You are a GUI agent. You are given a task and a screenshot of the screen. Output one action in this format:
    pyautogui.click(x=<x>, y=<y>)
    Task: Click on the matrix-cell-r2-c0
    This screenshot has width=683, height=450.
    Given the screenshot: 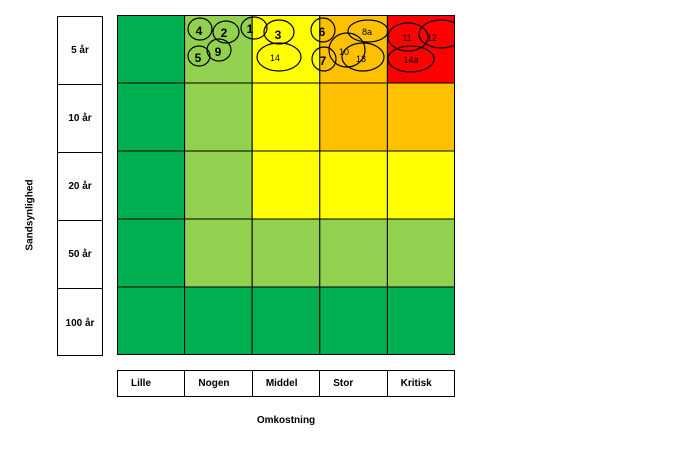 What is the action you would take?
    pyautogui.click(x=151, y=185)
    